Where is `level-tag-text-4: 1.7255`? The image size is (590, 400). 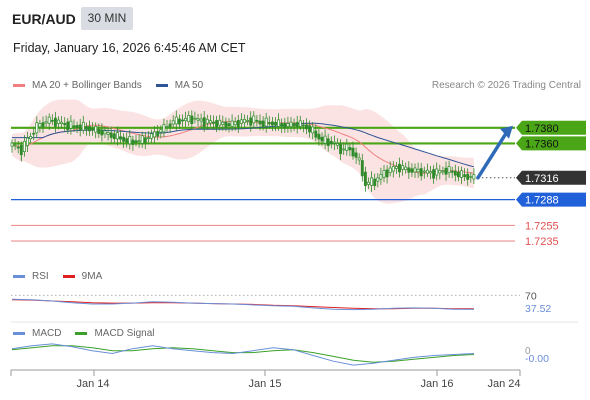
level-tag-text-4: 1.7255 is located at coordinates (542, 226).